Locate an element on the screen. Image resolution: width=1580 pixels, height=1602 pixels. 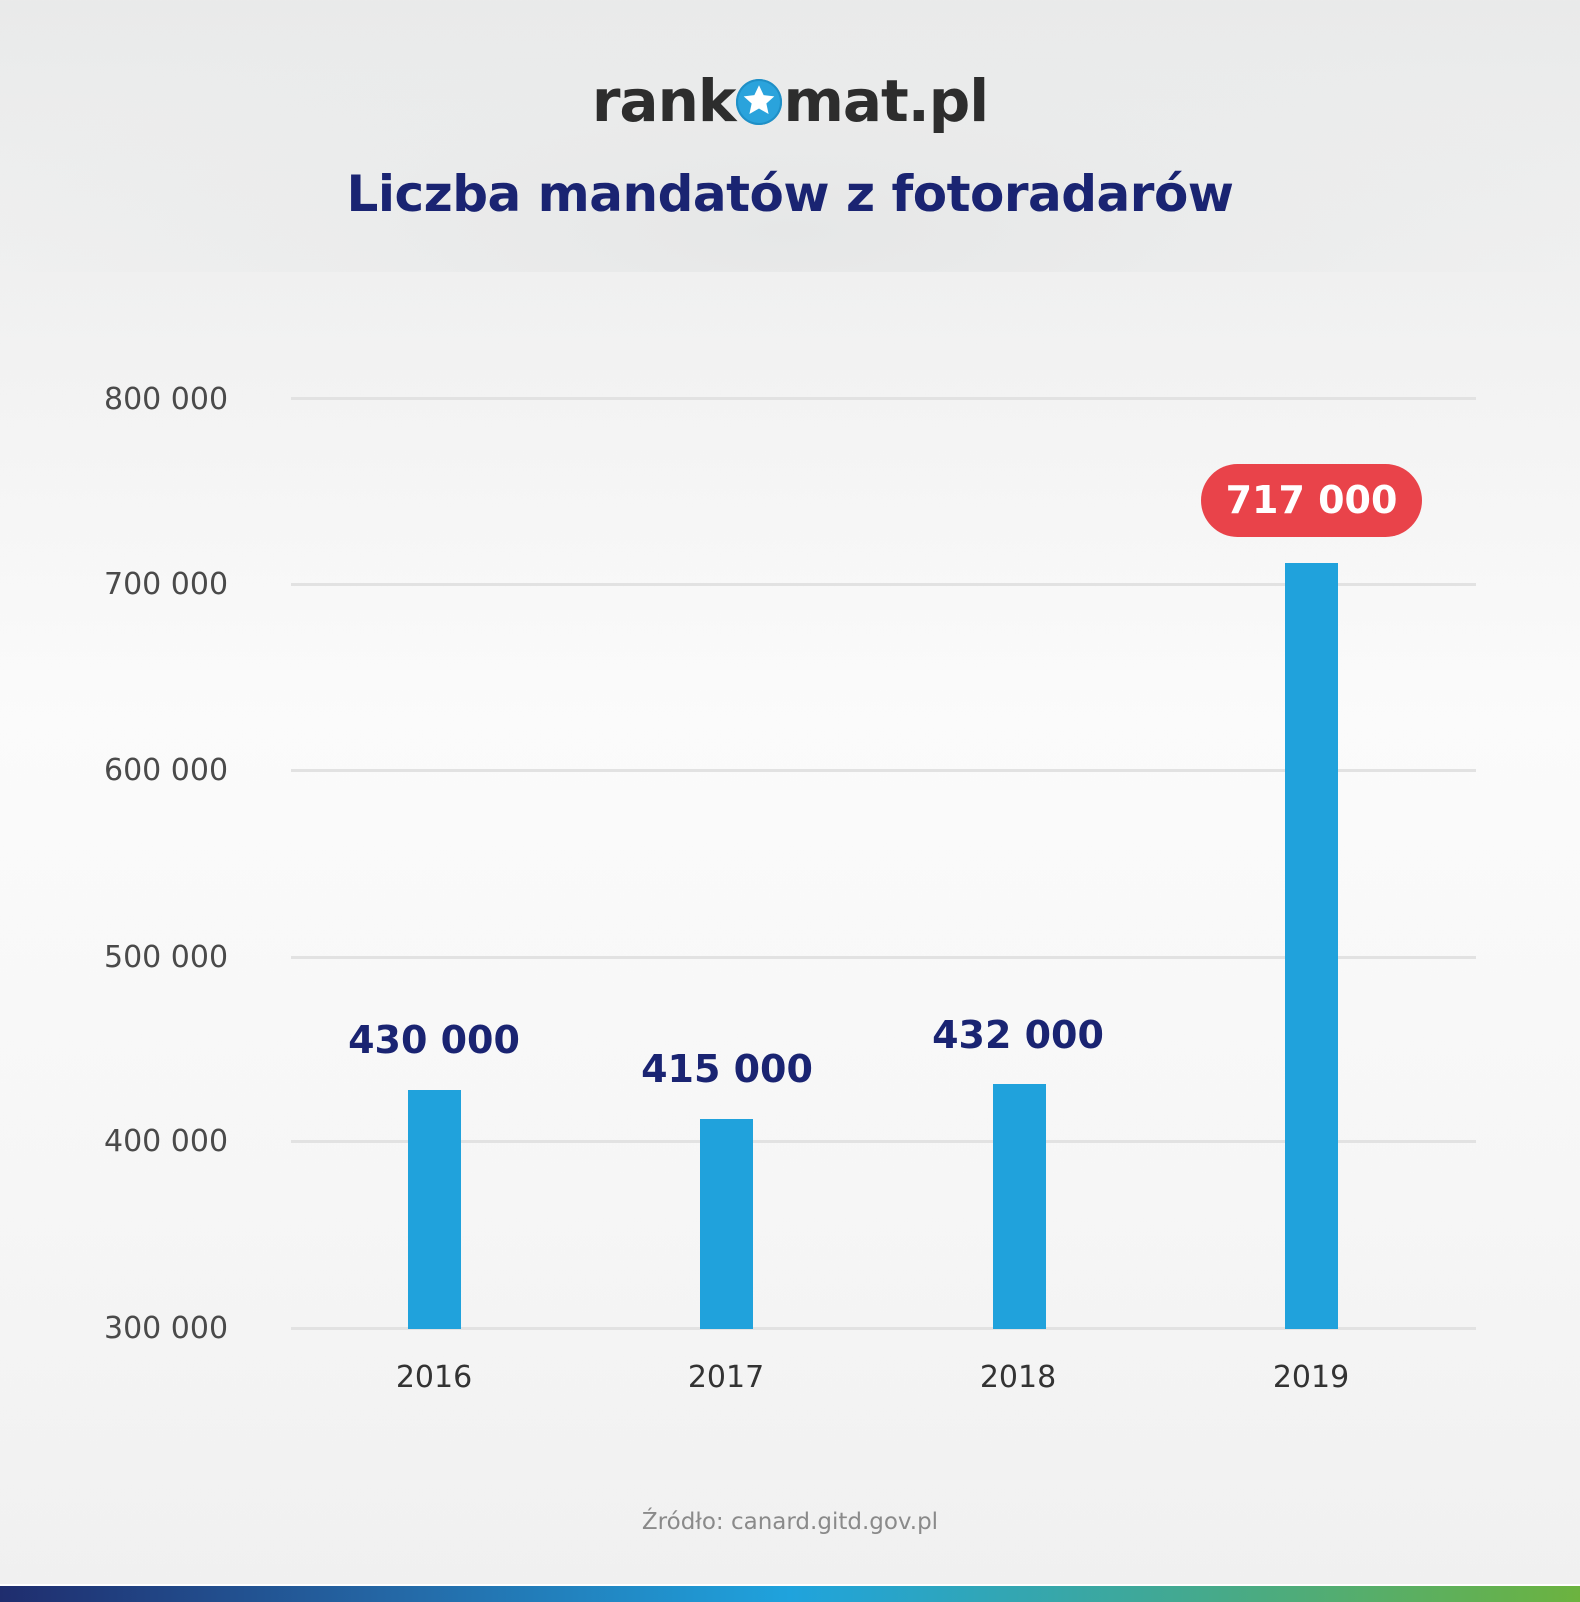
x-tick-2018: 2018 is located at coordinates (1018, 1377).